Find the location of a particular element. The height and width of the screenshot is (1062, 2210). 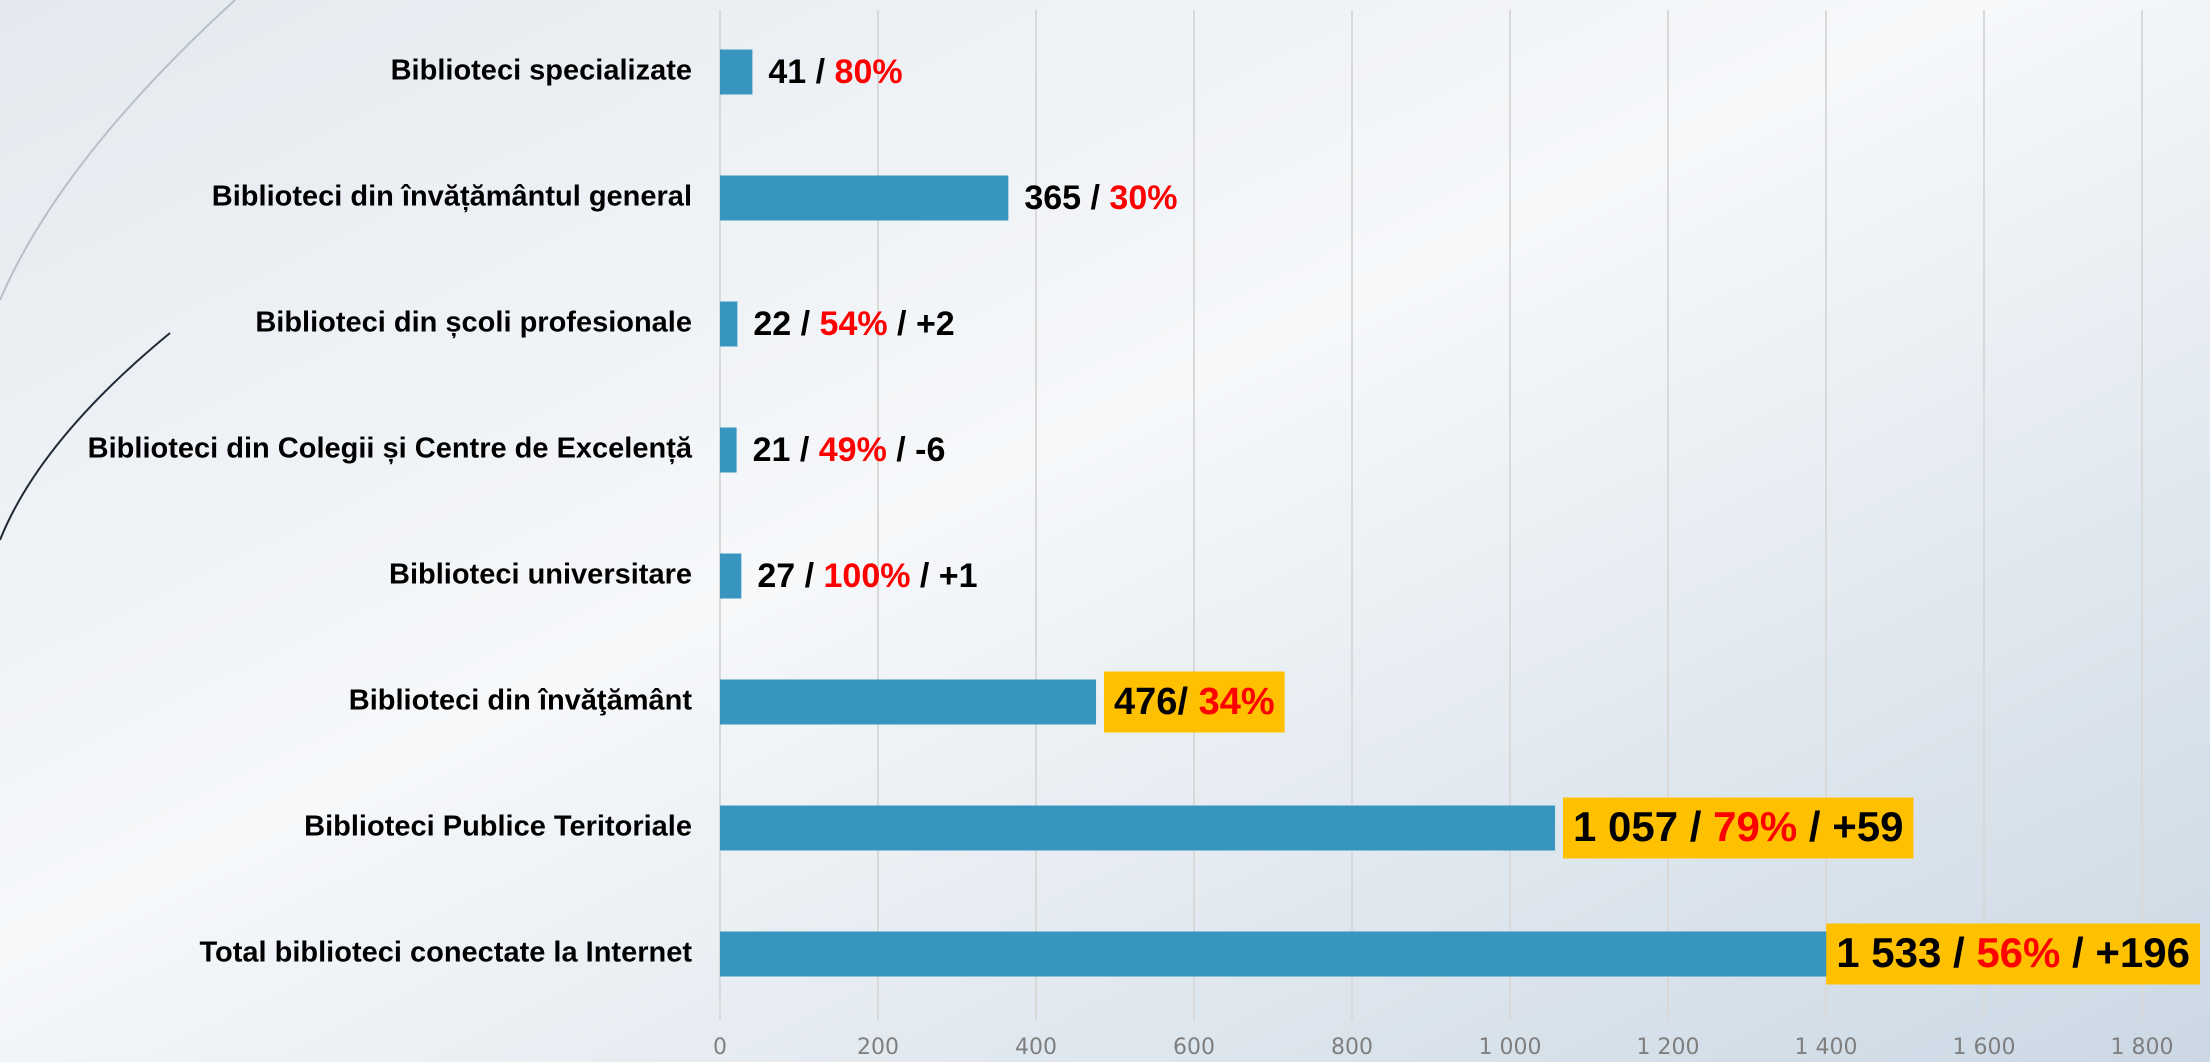

x-tick-label: 1 600 is located at coordinates (1984, 1047).